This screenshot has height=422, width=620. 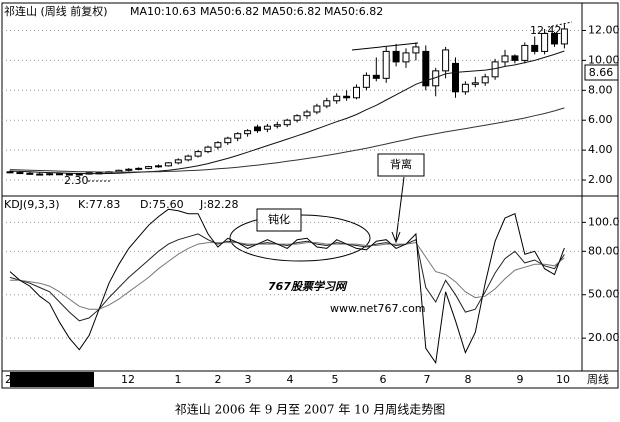 I want to click on x-tick-label: 2006/09/08/五, so click(x=52, y=379).